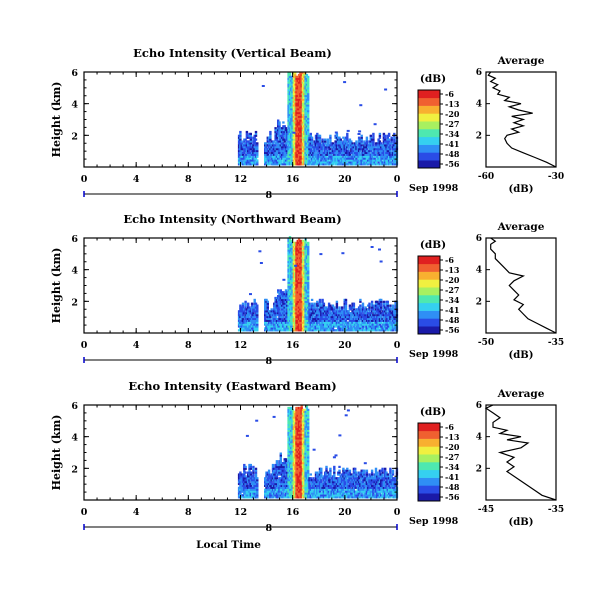  Describe the element at coordinates (434, 188) in the screenshot. I see `date-label: Sep 1998` at that location.